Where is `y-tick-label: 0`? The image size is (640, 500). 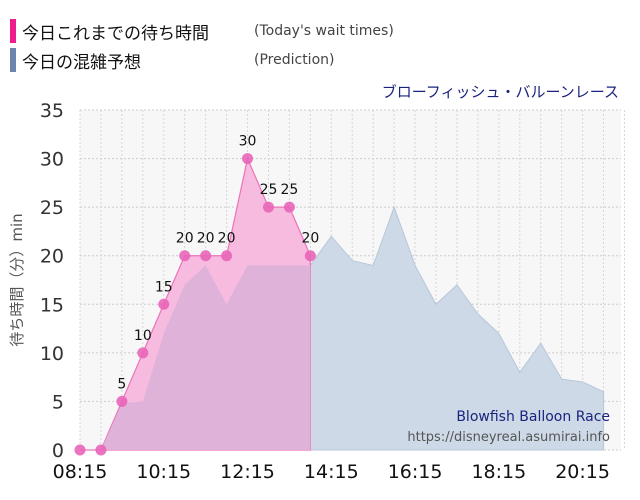 y-tick-label: 0 is located at coordinates (58, 451).